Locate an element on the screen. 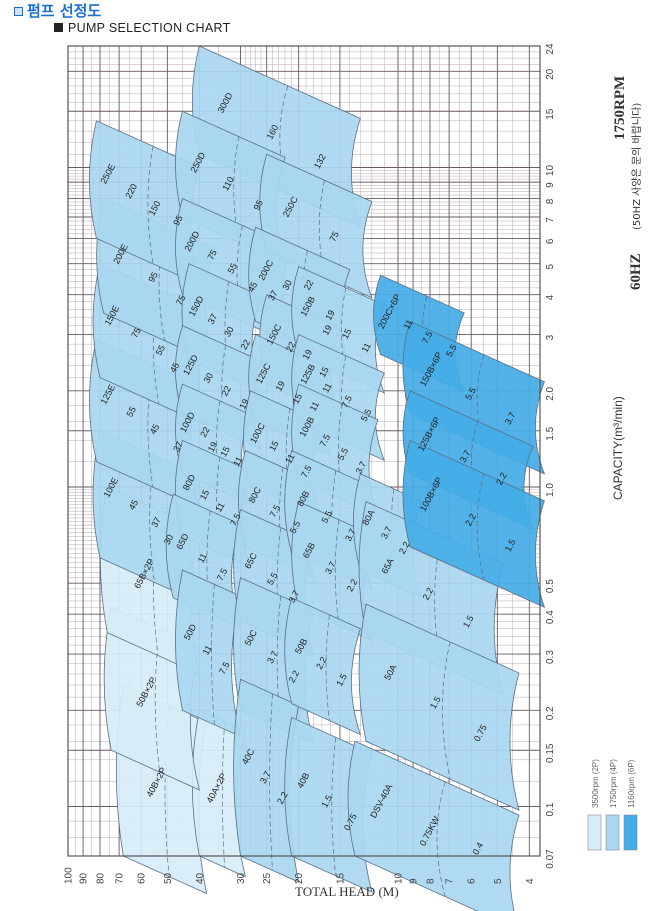  y-tick-label: 20 is located at coordinates (550, 74).